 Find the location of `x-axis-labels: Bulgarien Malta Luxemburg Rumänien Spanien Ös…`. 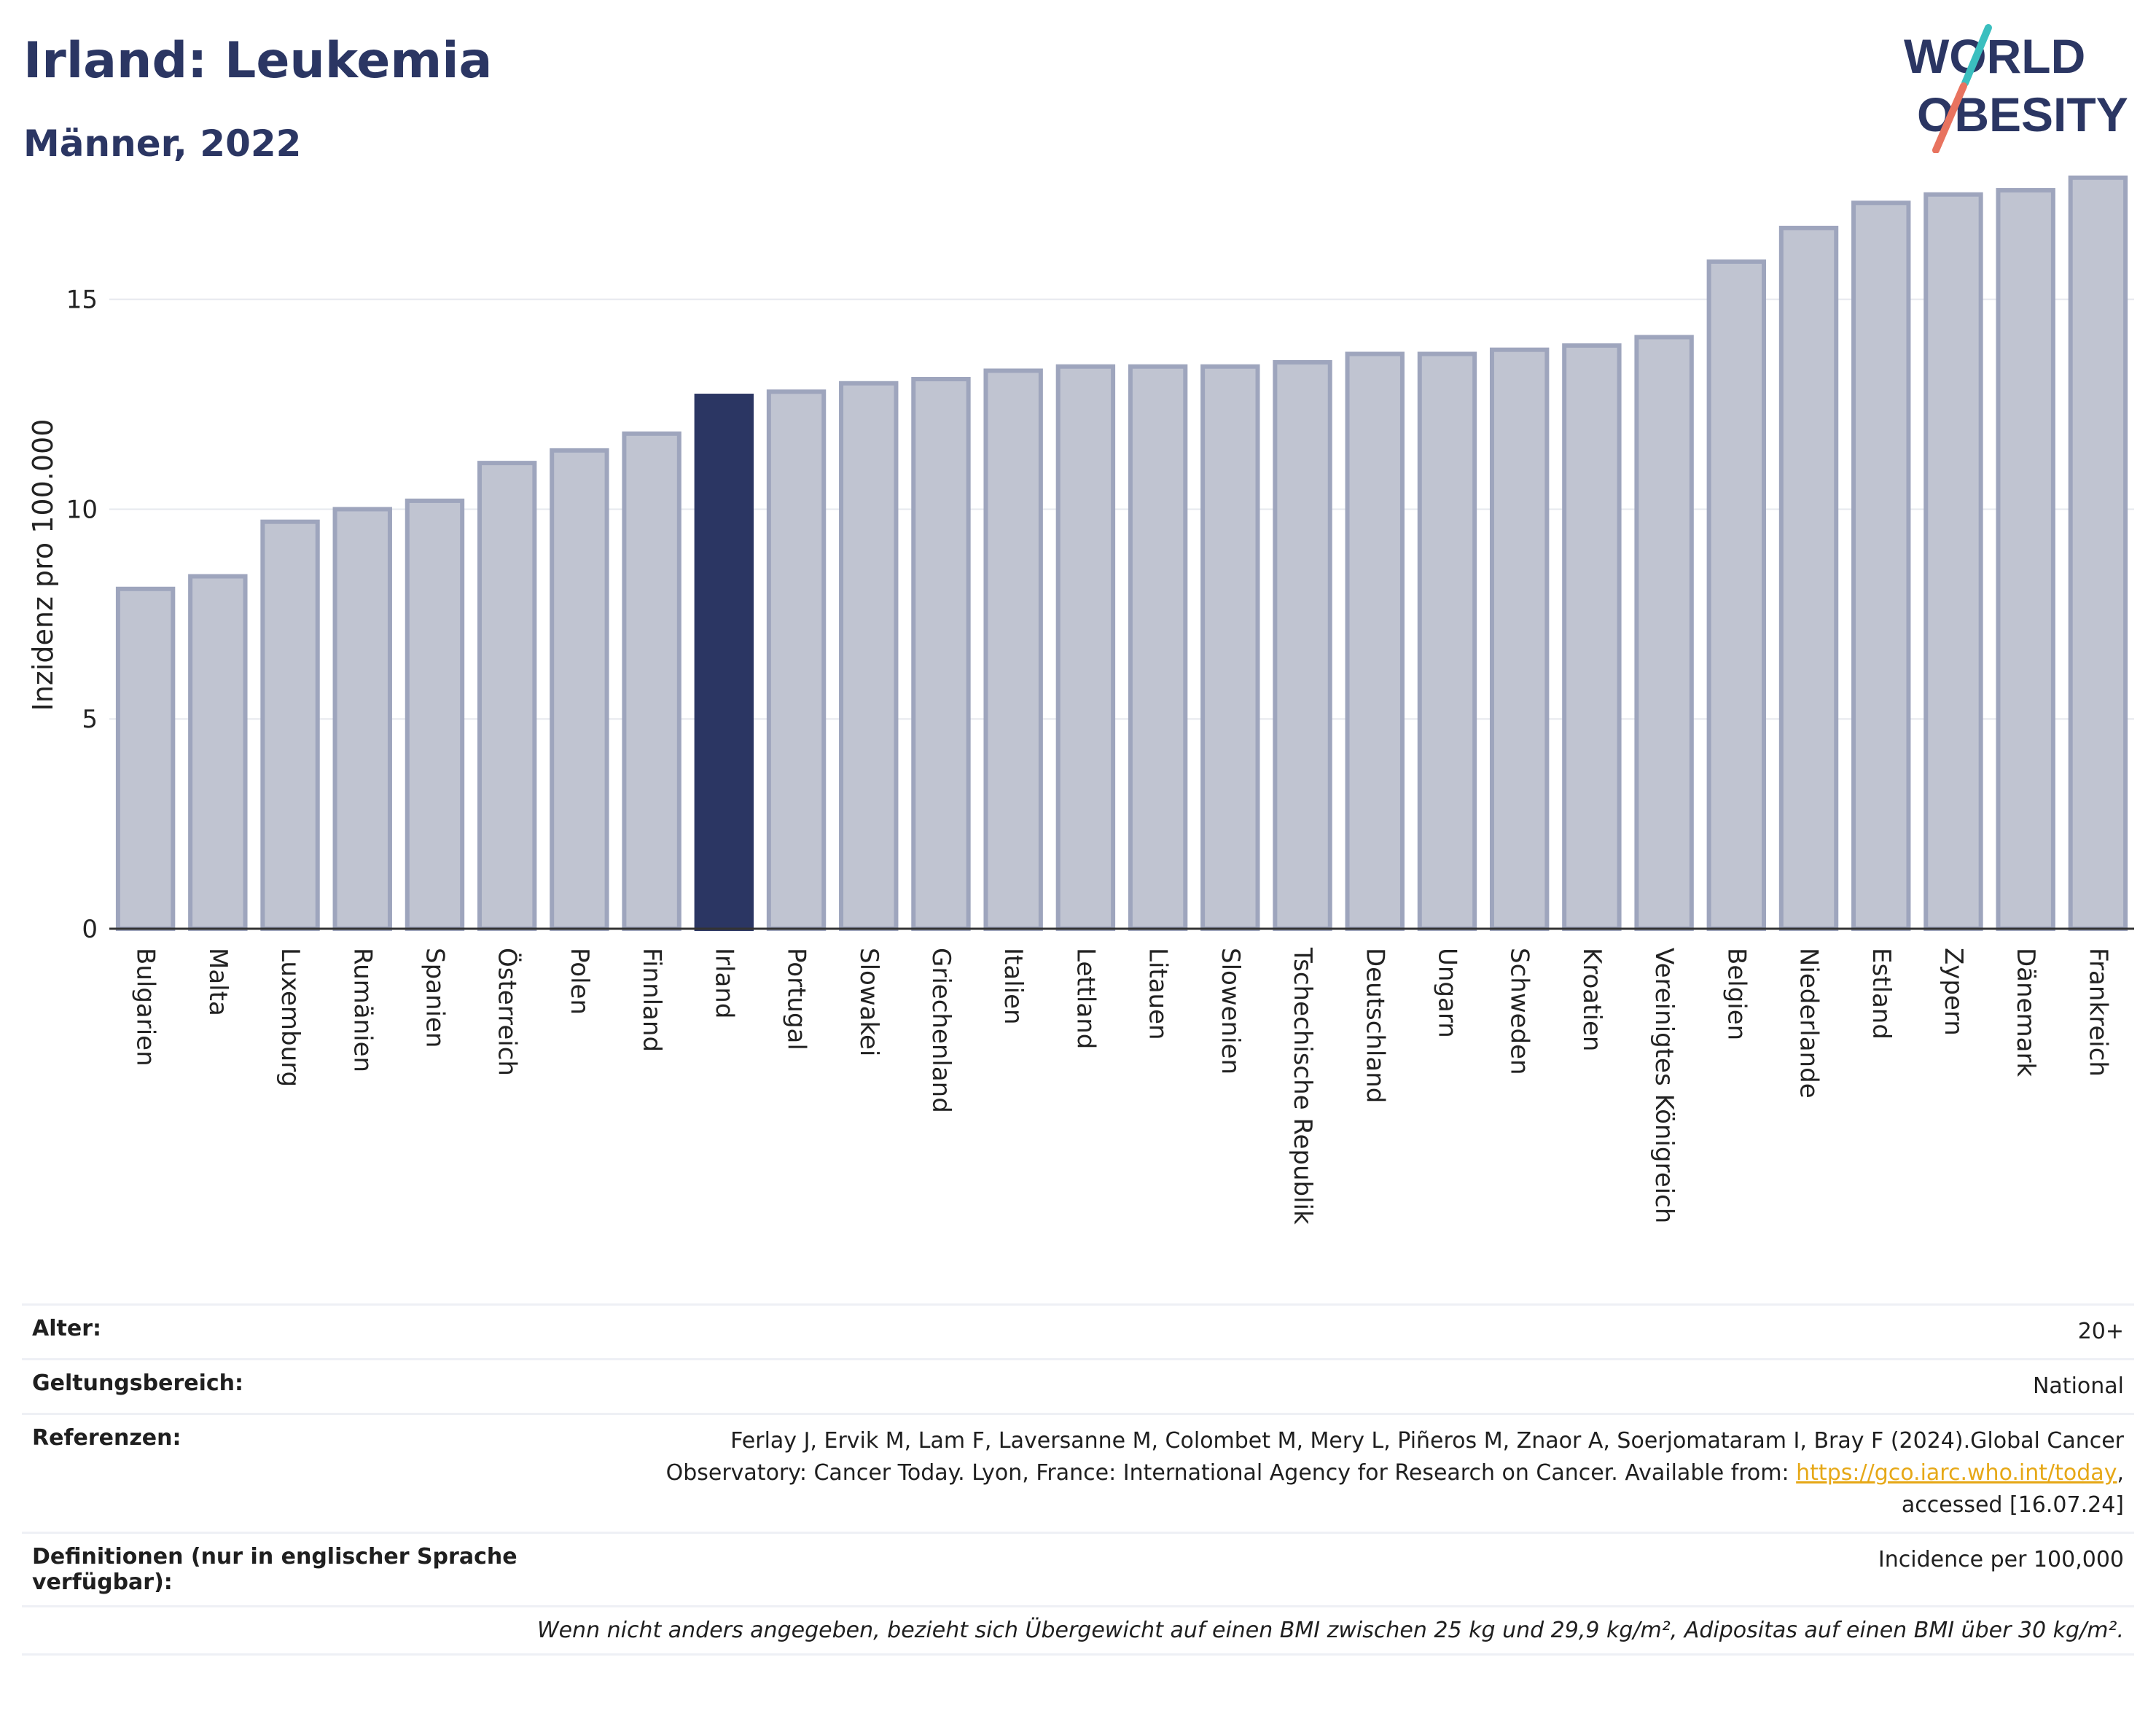

x-axis-labels: Bulgarien Malta Luxemburg Rumänien Spanien Ös… is located at coordinates (1122, 1086).